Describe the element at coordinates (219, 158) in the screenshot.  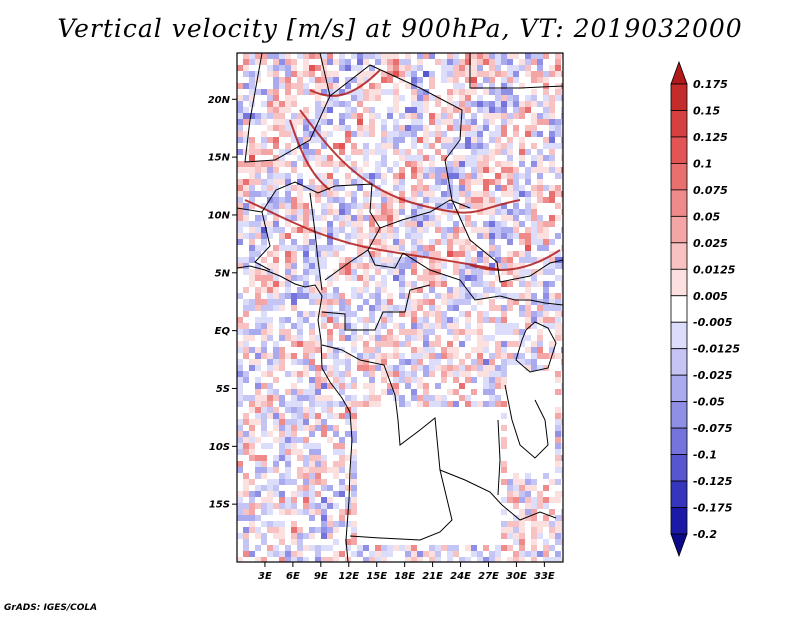
I see `lat-label: 15N` at that location.